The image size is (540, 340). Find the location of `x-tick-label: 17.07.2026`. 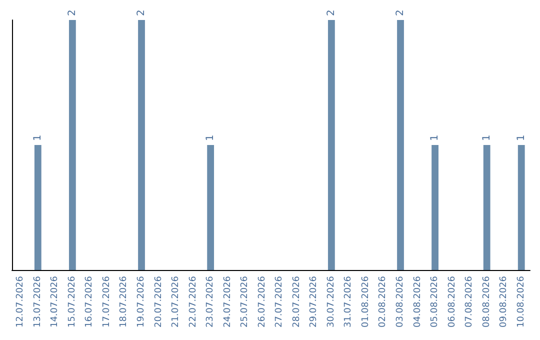

x-tick-label: 17.07.2026 is located at coordinates (107, 302).